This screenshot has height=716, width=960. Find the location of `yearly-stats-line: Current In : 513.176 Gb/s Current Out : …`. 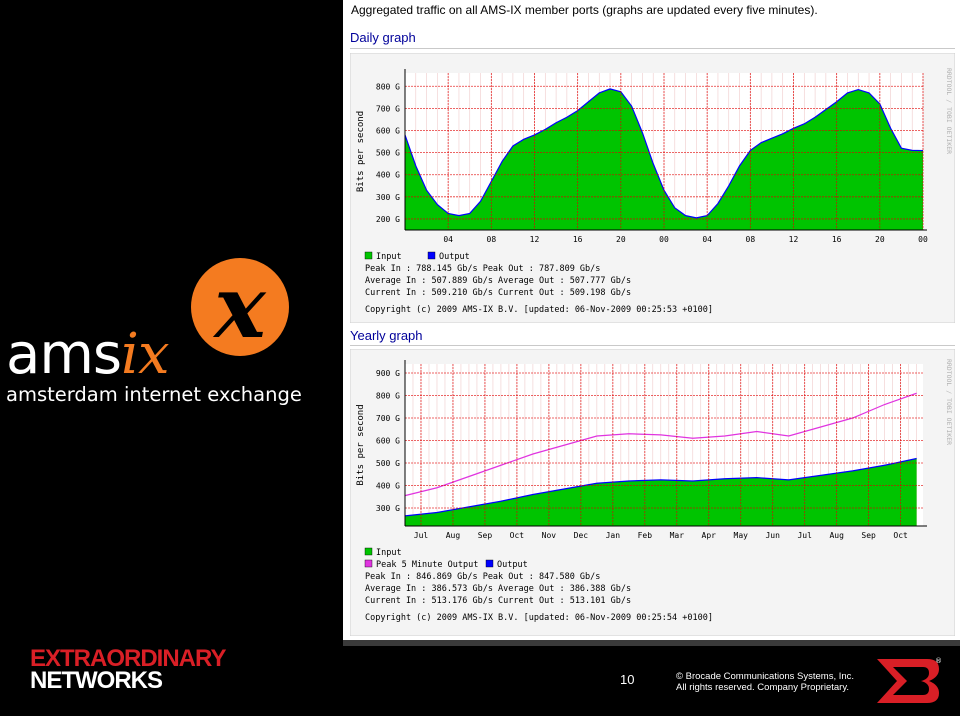

yearly-stats-line: Current In : 513.176 Gb/s Current Out : … is located at coordinates (498, 601).